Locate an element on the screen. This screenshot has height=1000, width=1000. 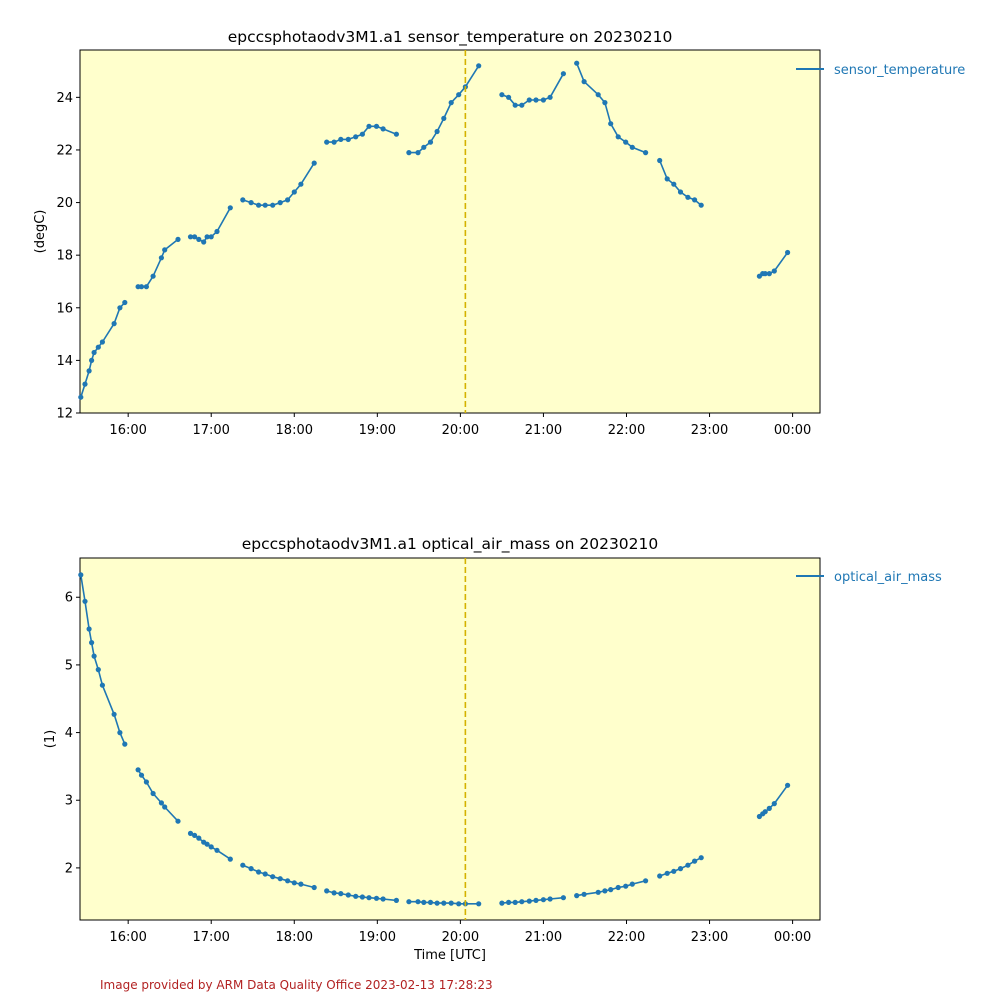
y-tick-label: 16 is located at coordinates (64, 308).